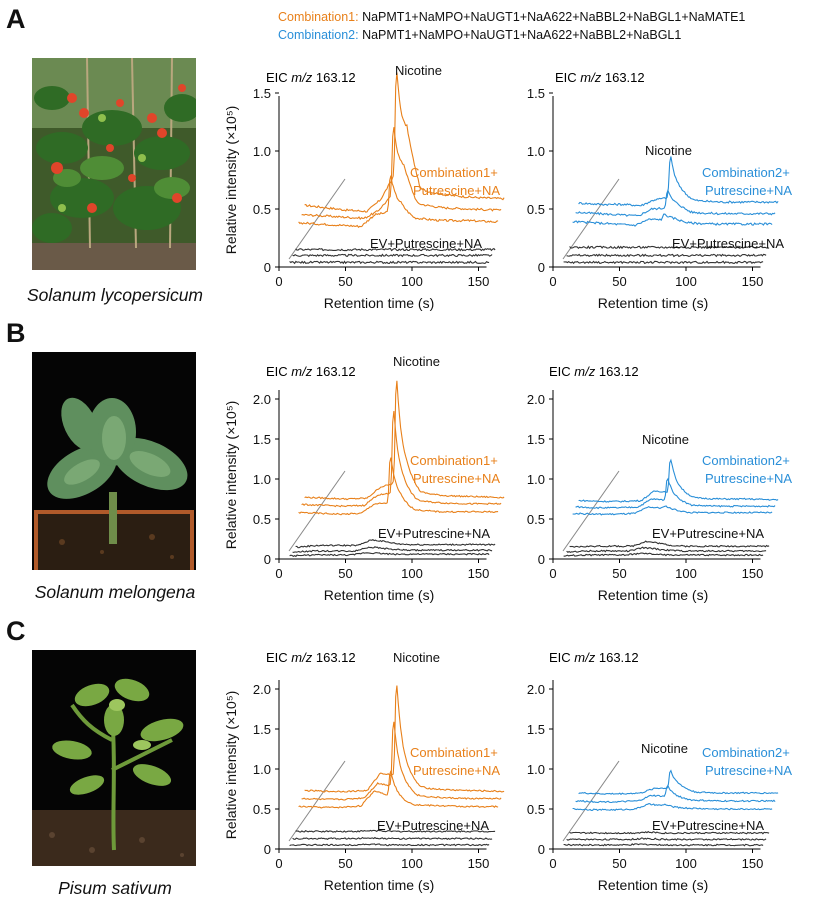 This screenshot has height=902, width=819. What do you see at coordinates (318, 35) in the screenshot?
I see `combination2-prefix: Combination2:` at bounding box center [318, 35].